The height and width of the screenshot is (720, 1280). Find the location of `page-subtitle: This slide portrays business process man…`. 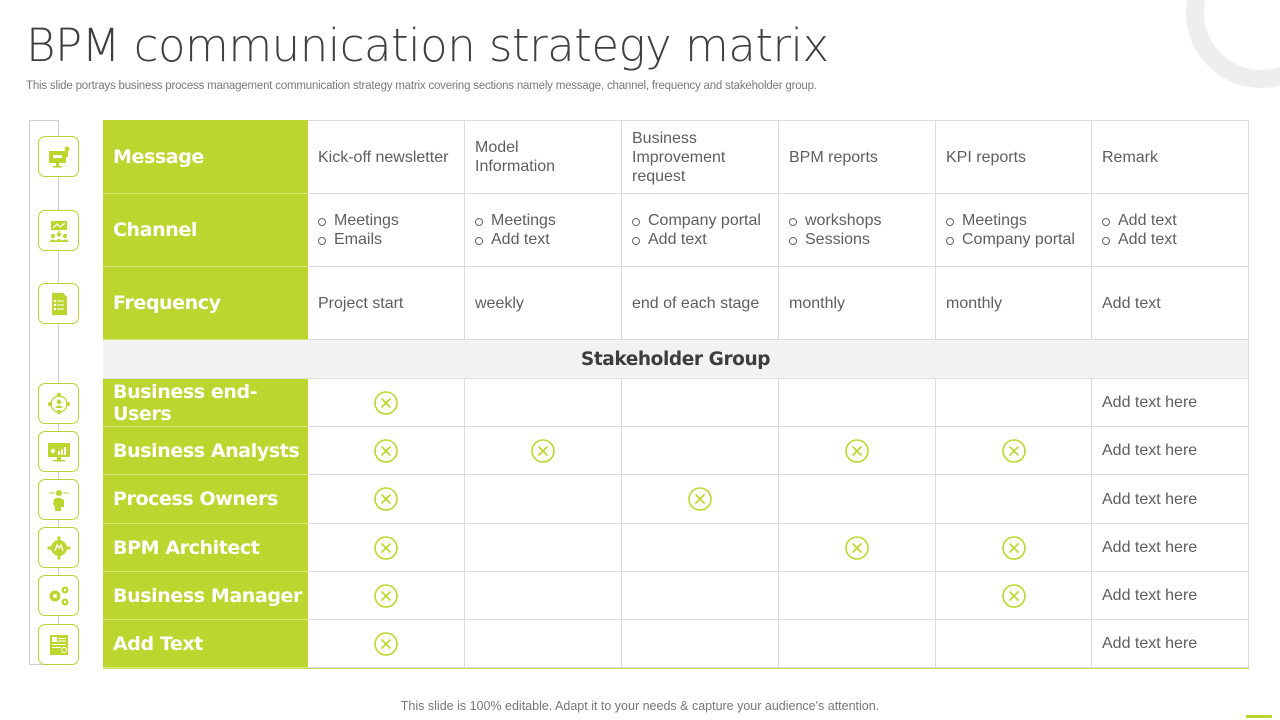

page-subtitle: This slide portrays business process man… is located at coordinates (421, 86).